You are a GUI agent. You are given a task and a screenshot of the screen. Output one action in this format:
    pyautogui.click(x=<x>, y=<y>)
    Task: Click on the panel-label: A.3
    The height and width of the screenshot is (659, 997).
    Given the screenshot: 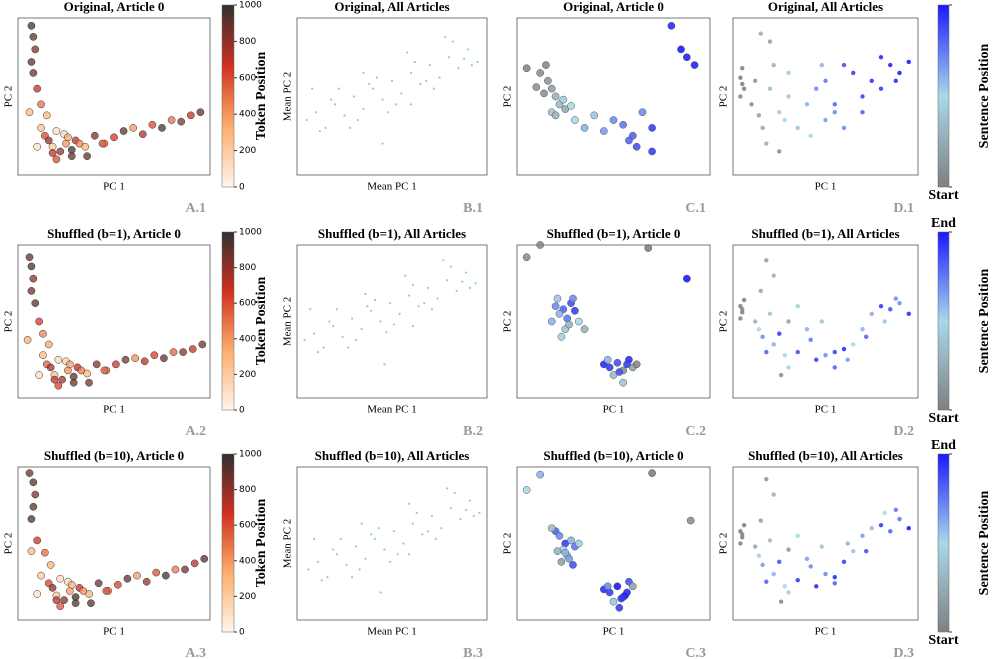 What is the action you would take?
    pyautogui.click(x=195, y=652)
    